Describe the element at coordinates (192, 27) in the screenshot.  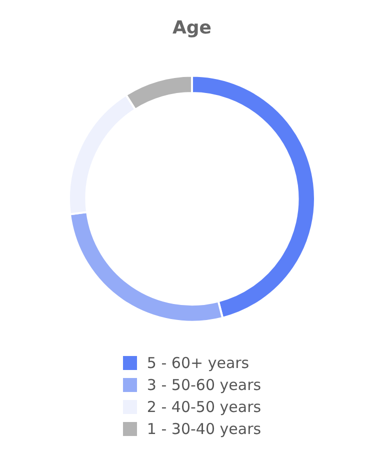
I see `chart-title: Age` at that location.